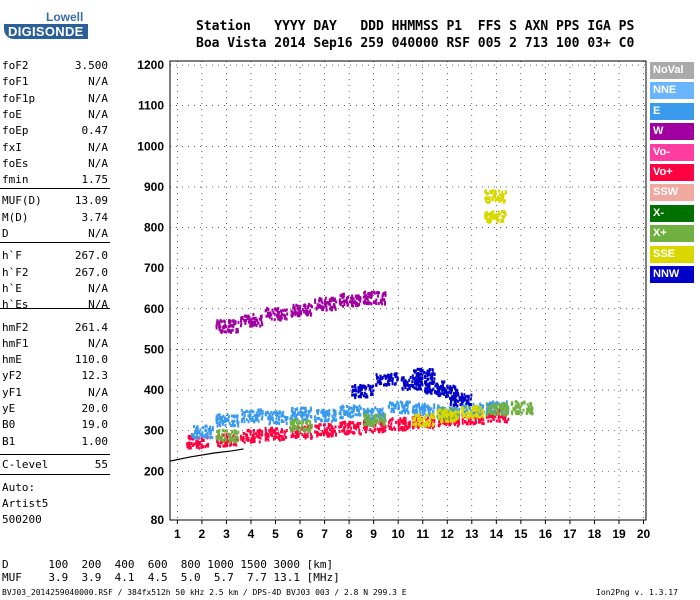 Image resolution: width=700 pixels, height=600 pixels. I want to click on param-row: hmF1 N/A, so click(55, 345).